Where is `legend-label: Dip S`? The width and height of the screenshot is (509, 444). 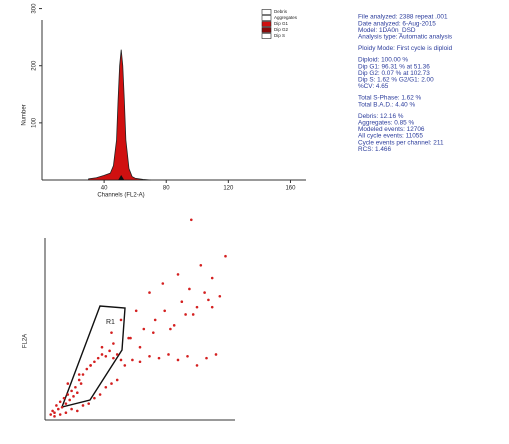
legend-label: Dip S is located at coordinates (279, 35).